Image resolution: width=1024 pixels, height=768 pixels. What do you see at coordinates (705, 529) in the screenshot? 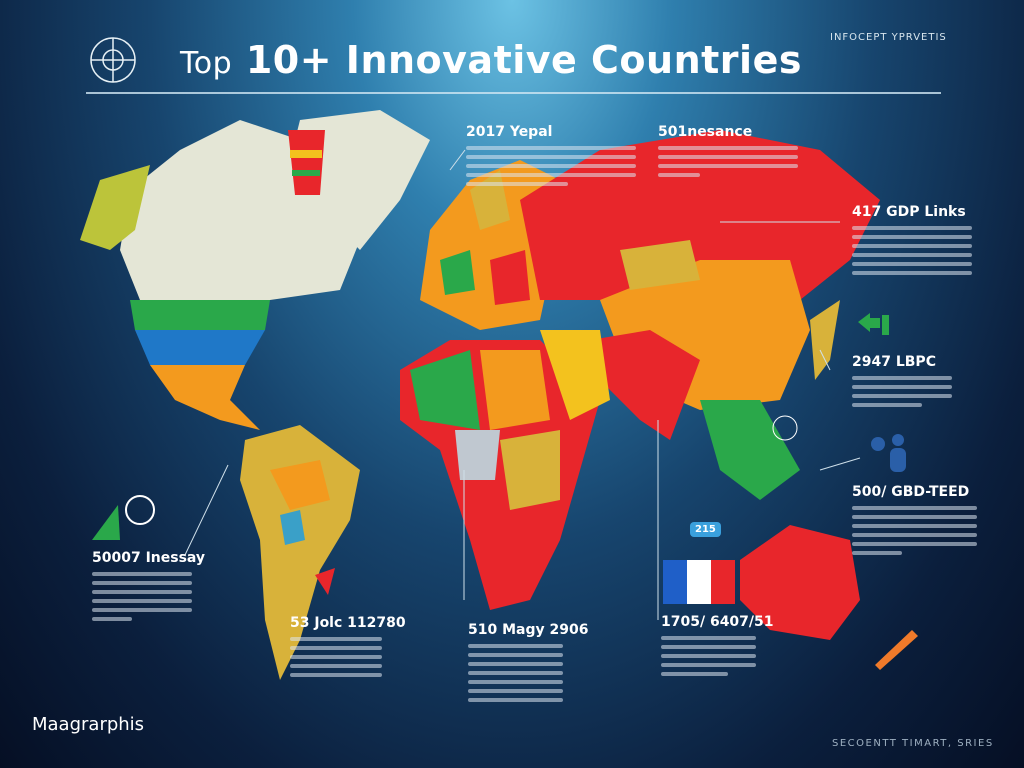
I see `count-badge: 215` at bounding box center [705, 529].